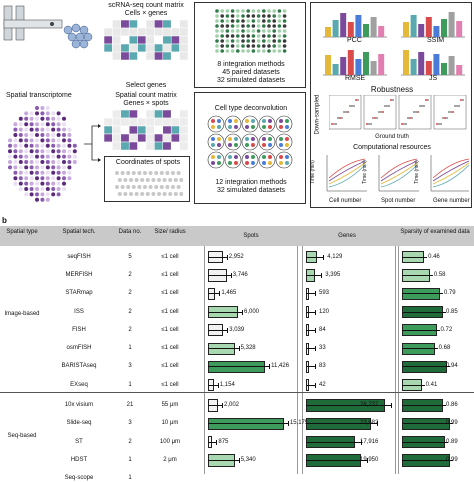 The width and height of the screenshot is (474, 482). What do you see at coordinates (79, 441) in the screenshot?
I see `cell-tech: ST` at bounding box center [79, 441].